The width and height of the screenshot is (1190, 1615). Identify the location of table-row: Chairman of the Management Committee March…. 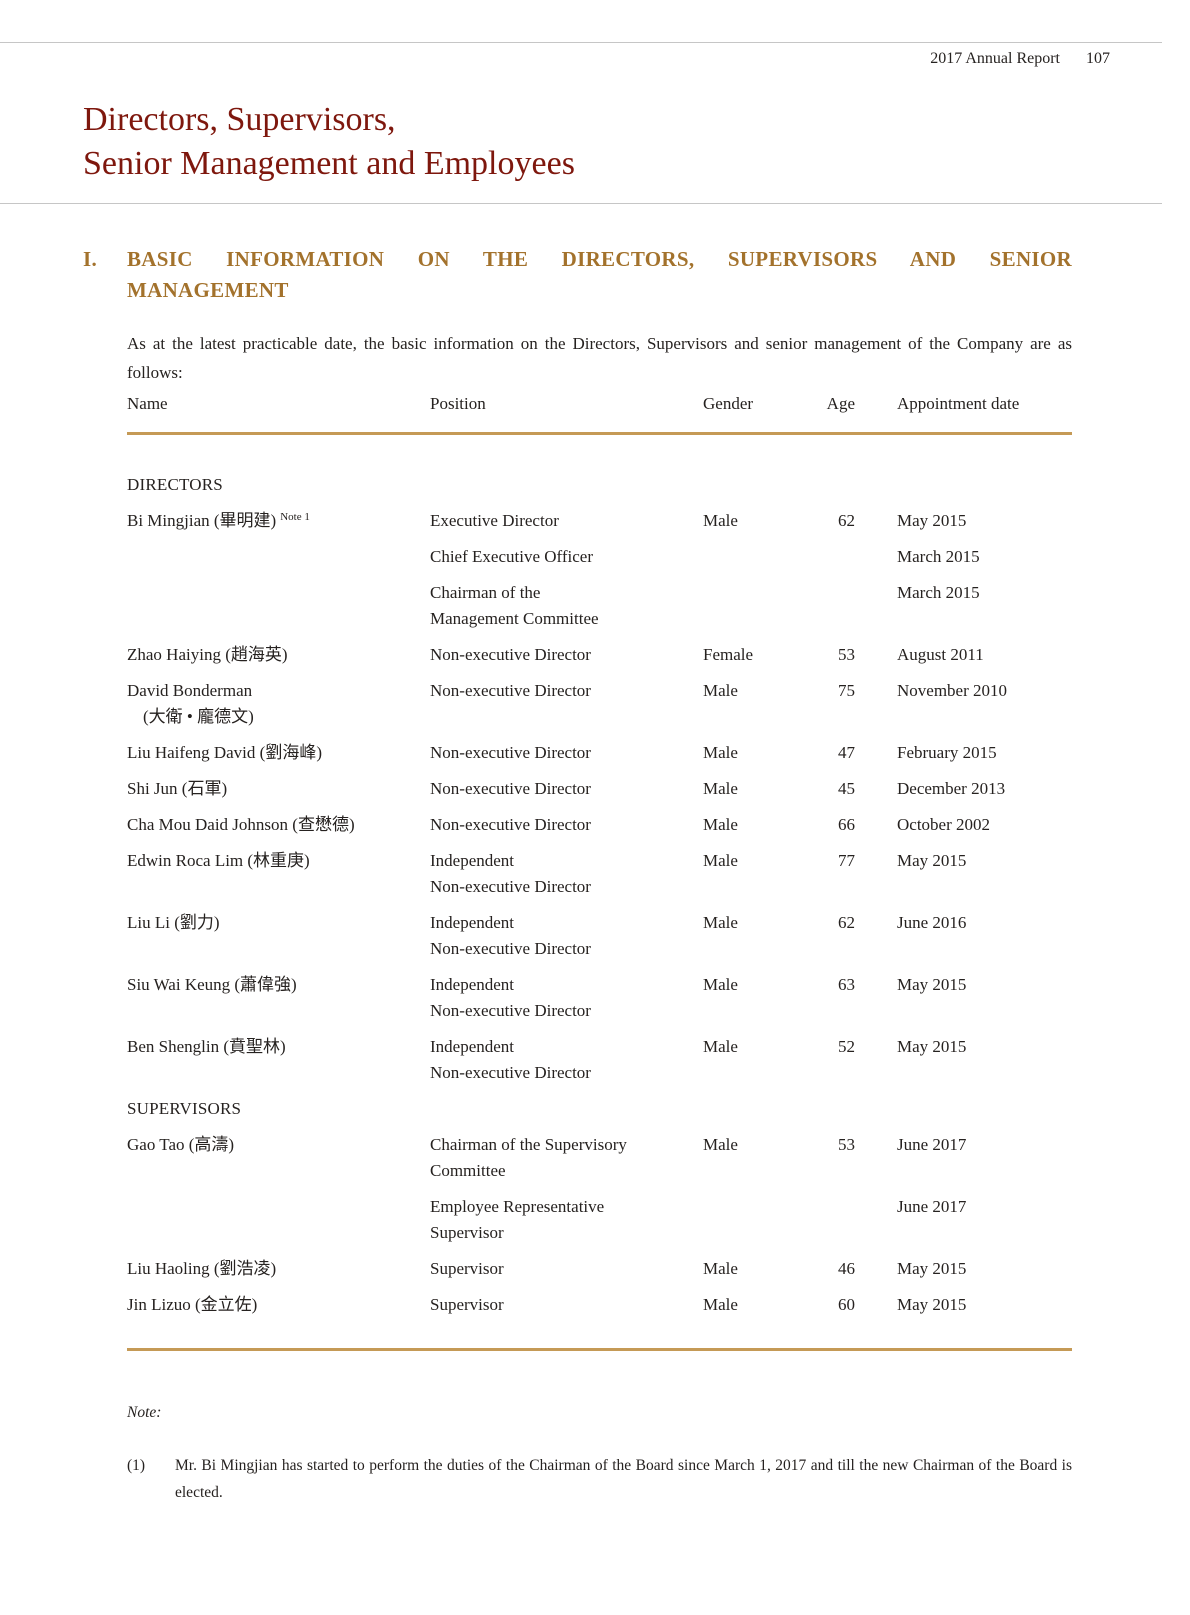
(599, 606).